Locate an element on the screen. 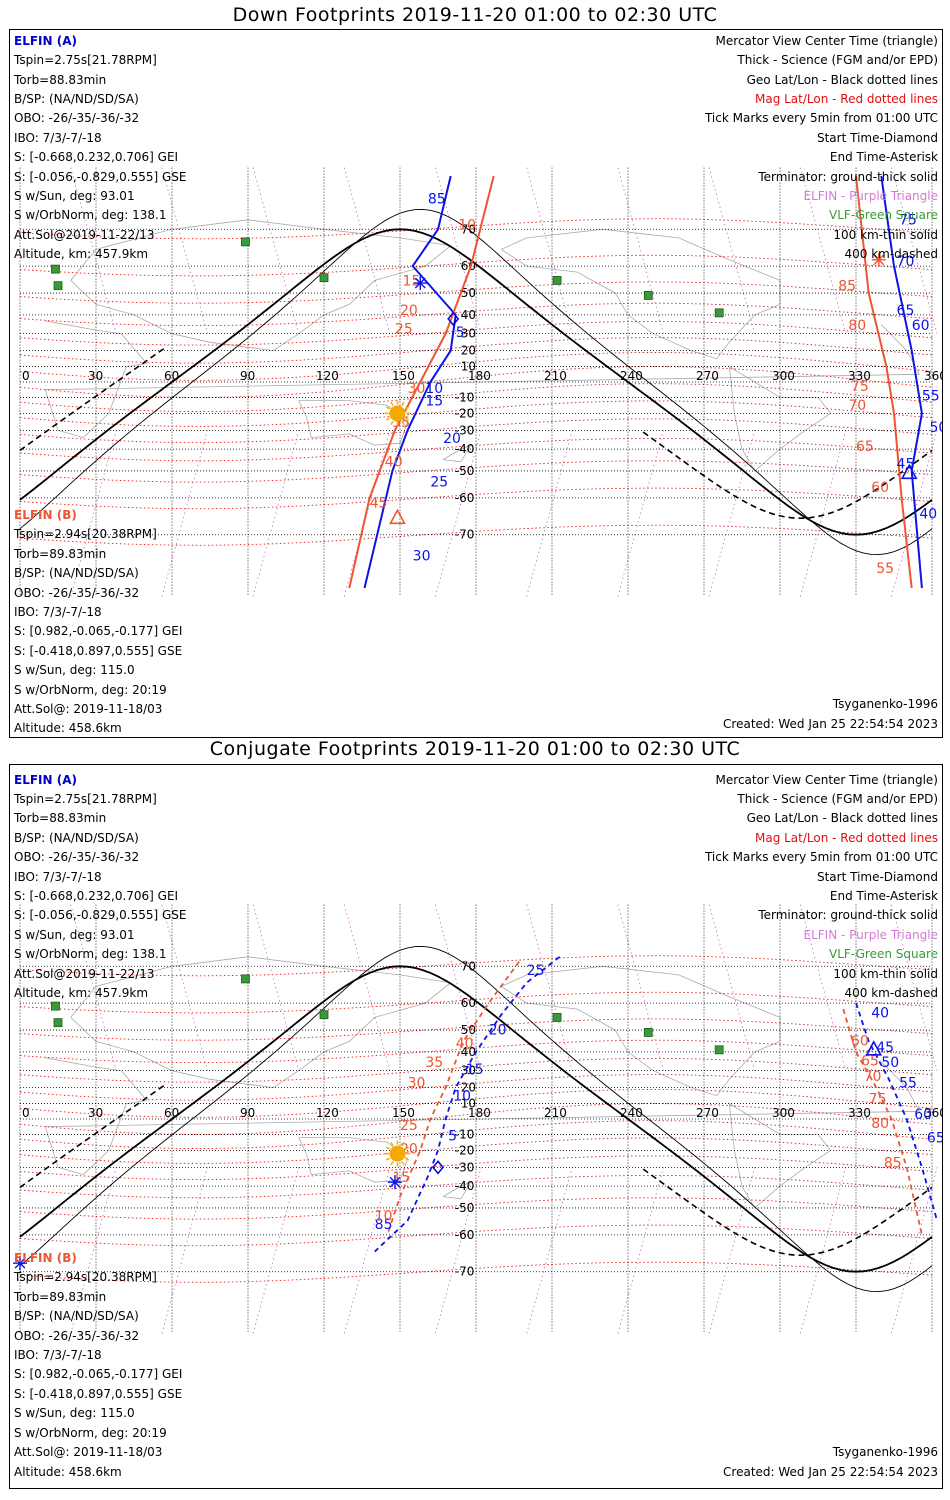 The width and height of the screenshot is (950, 1500). track-tick-label: 50 is located at coordinates (935, 428).